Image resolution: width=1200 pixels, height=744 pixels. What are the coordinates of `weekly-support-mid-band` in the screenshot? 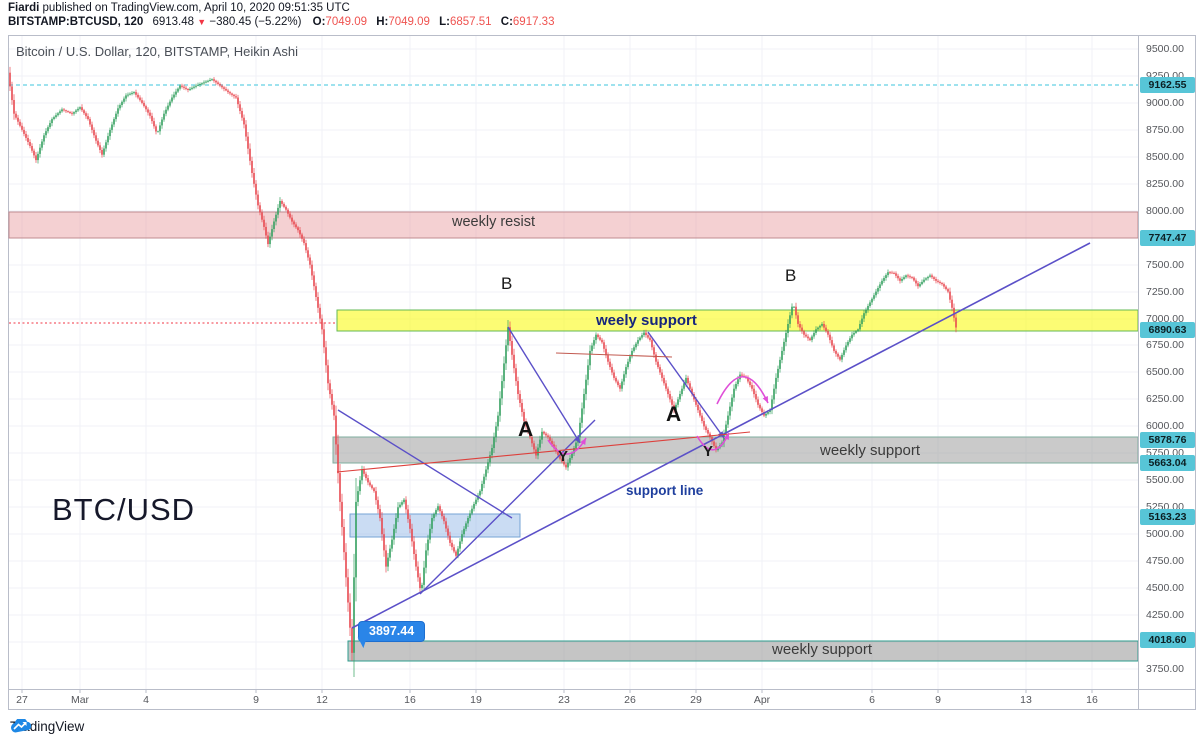 It's located at (735, 450).